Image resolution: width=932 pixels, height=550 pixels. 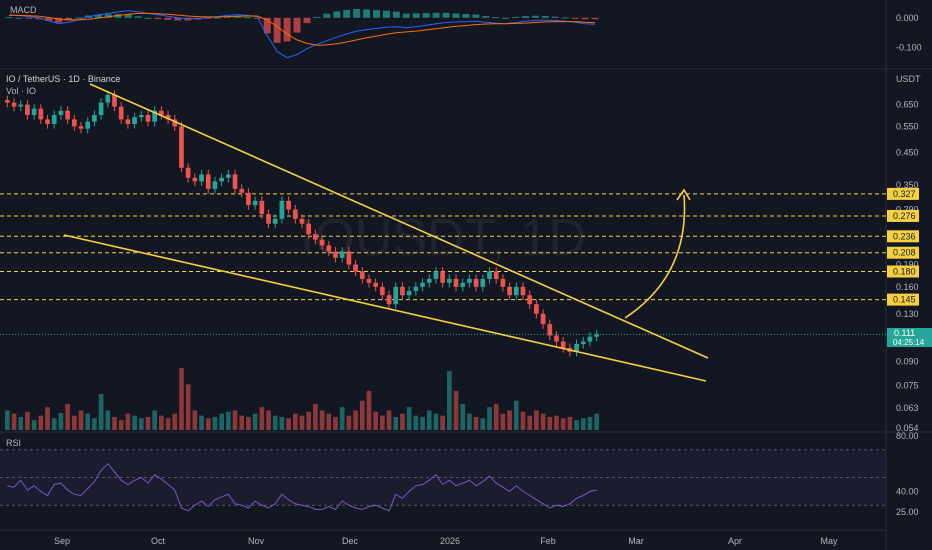 I want to click on target-level-label: 0.327, so click(x=904, y=194).